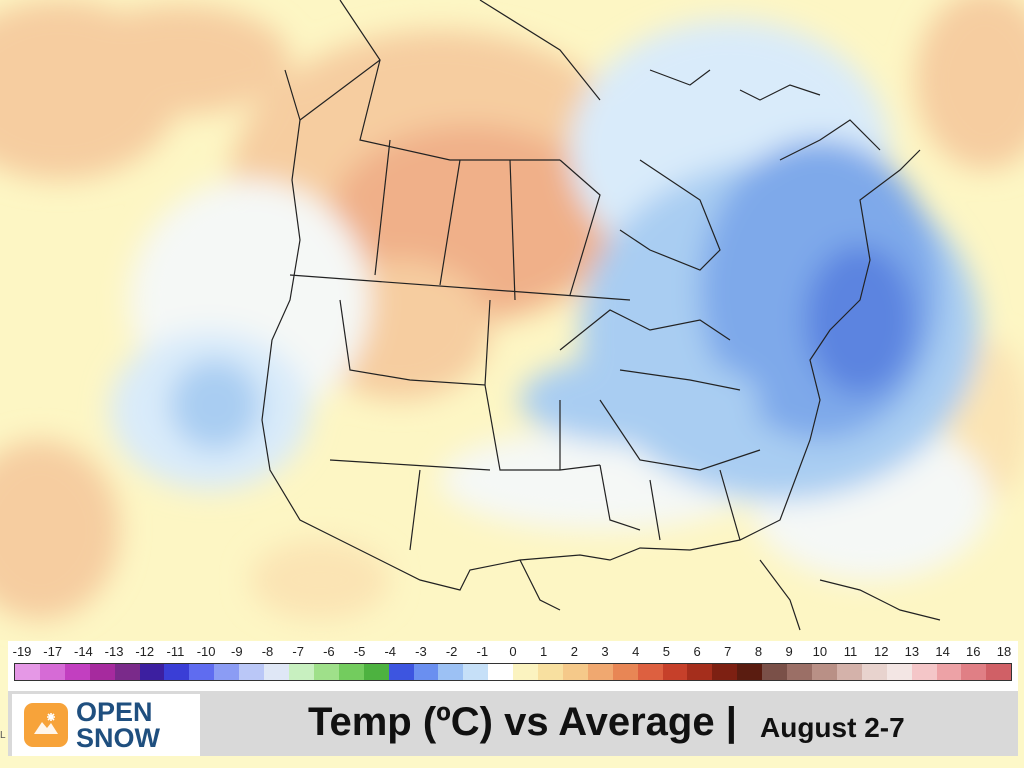  Describe the element at coordinates (942, 651) in the screenshot. I see `scale-tick-label: 14` at that location.